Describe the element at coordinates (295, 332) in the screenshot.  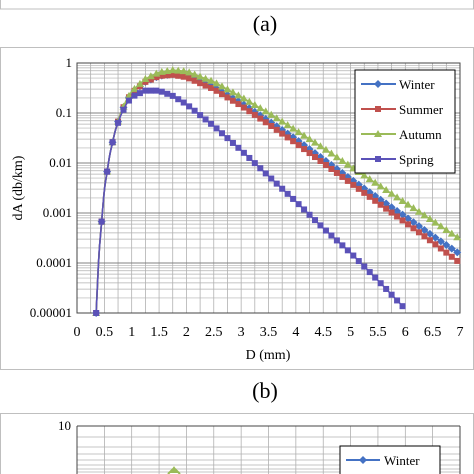
I see `x-tick-label: 4` at that location.